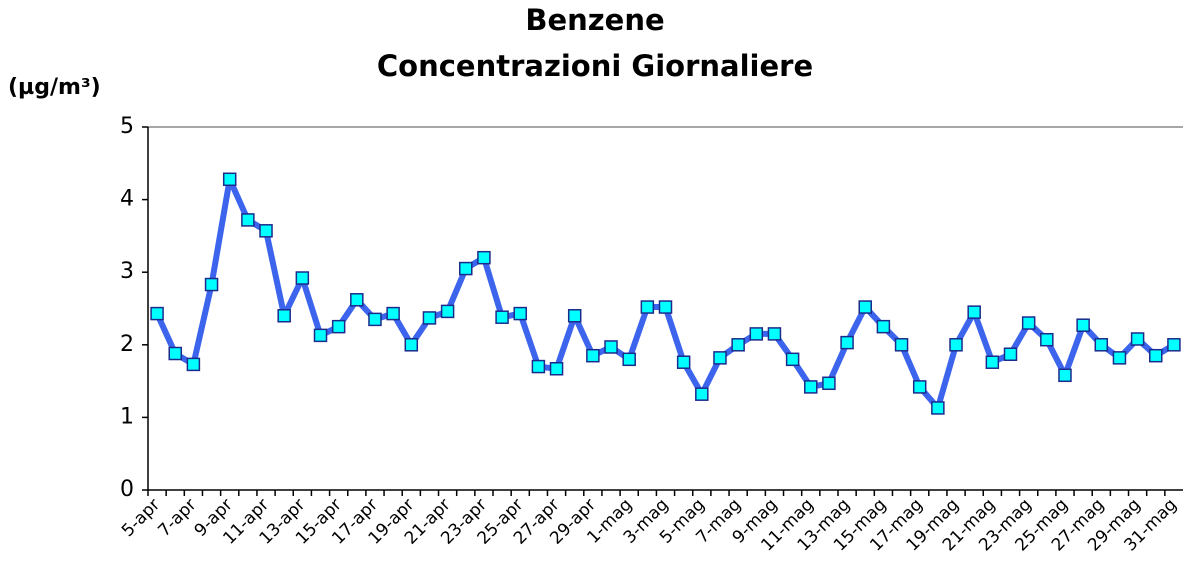 This screenshot has width=1183, height=582. What do you see at coordinates (127, 344) in the screenshot?
I see `y-tick-label: 2` at bounding box center [127, 344].